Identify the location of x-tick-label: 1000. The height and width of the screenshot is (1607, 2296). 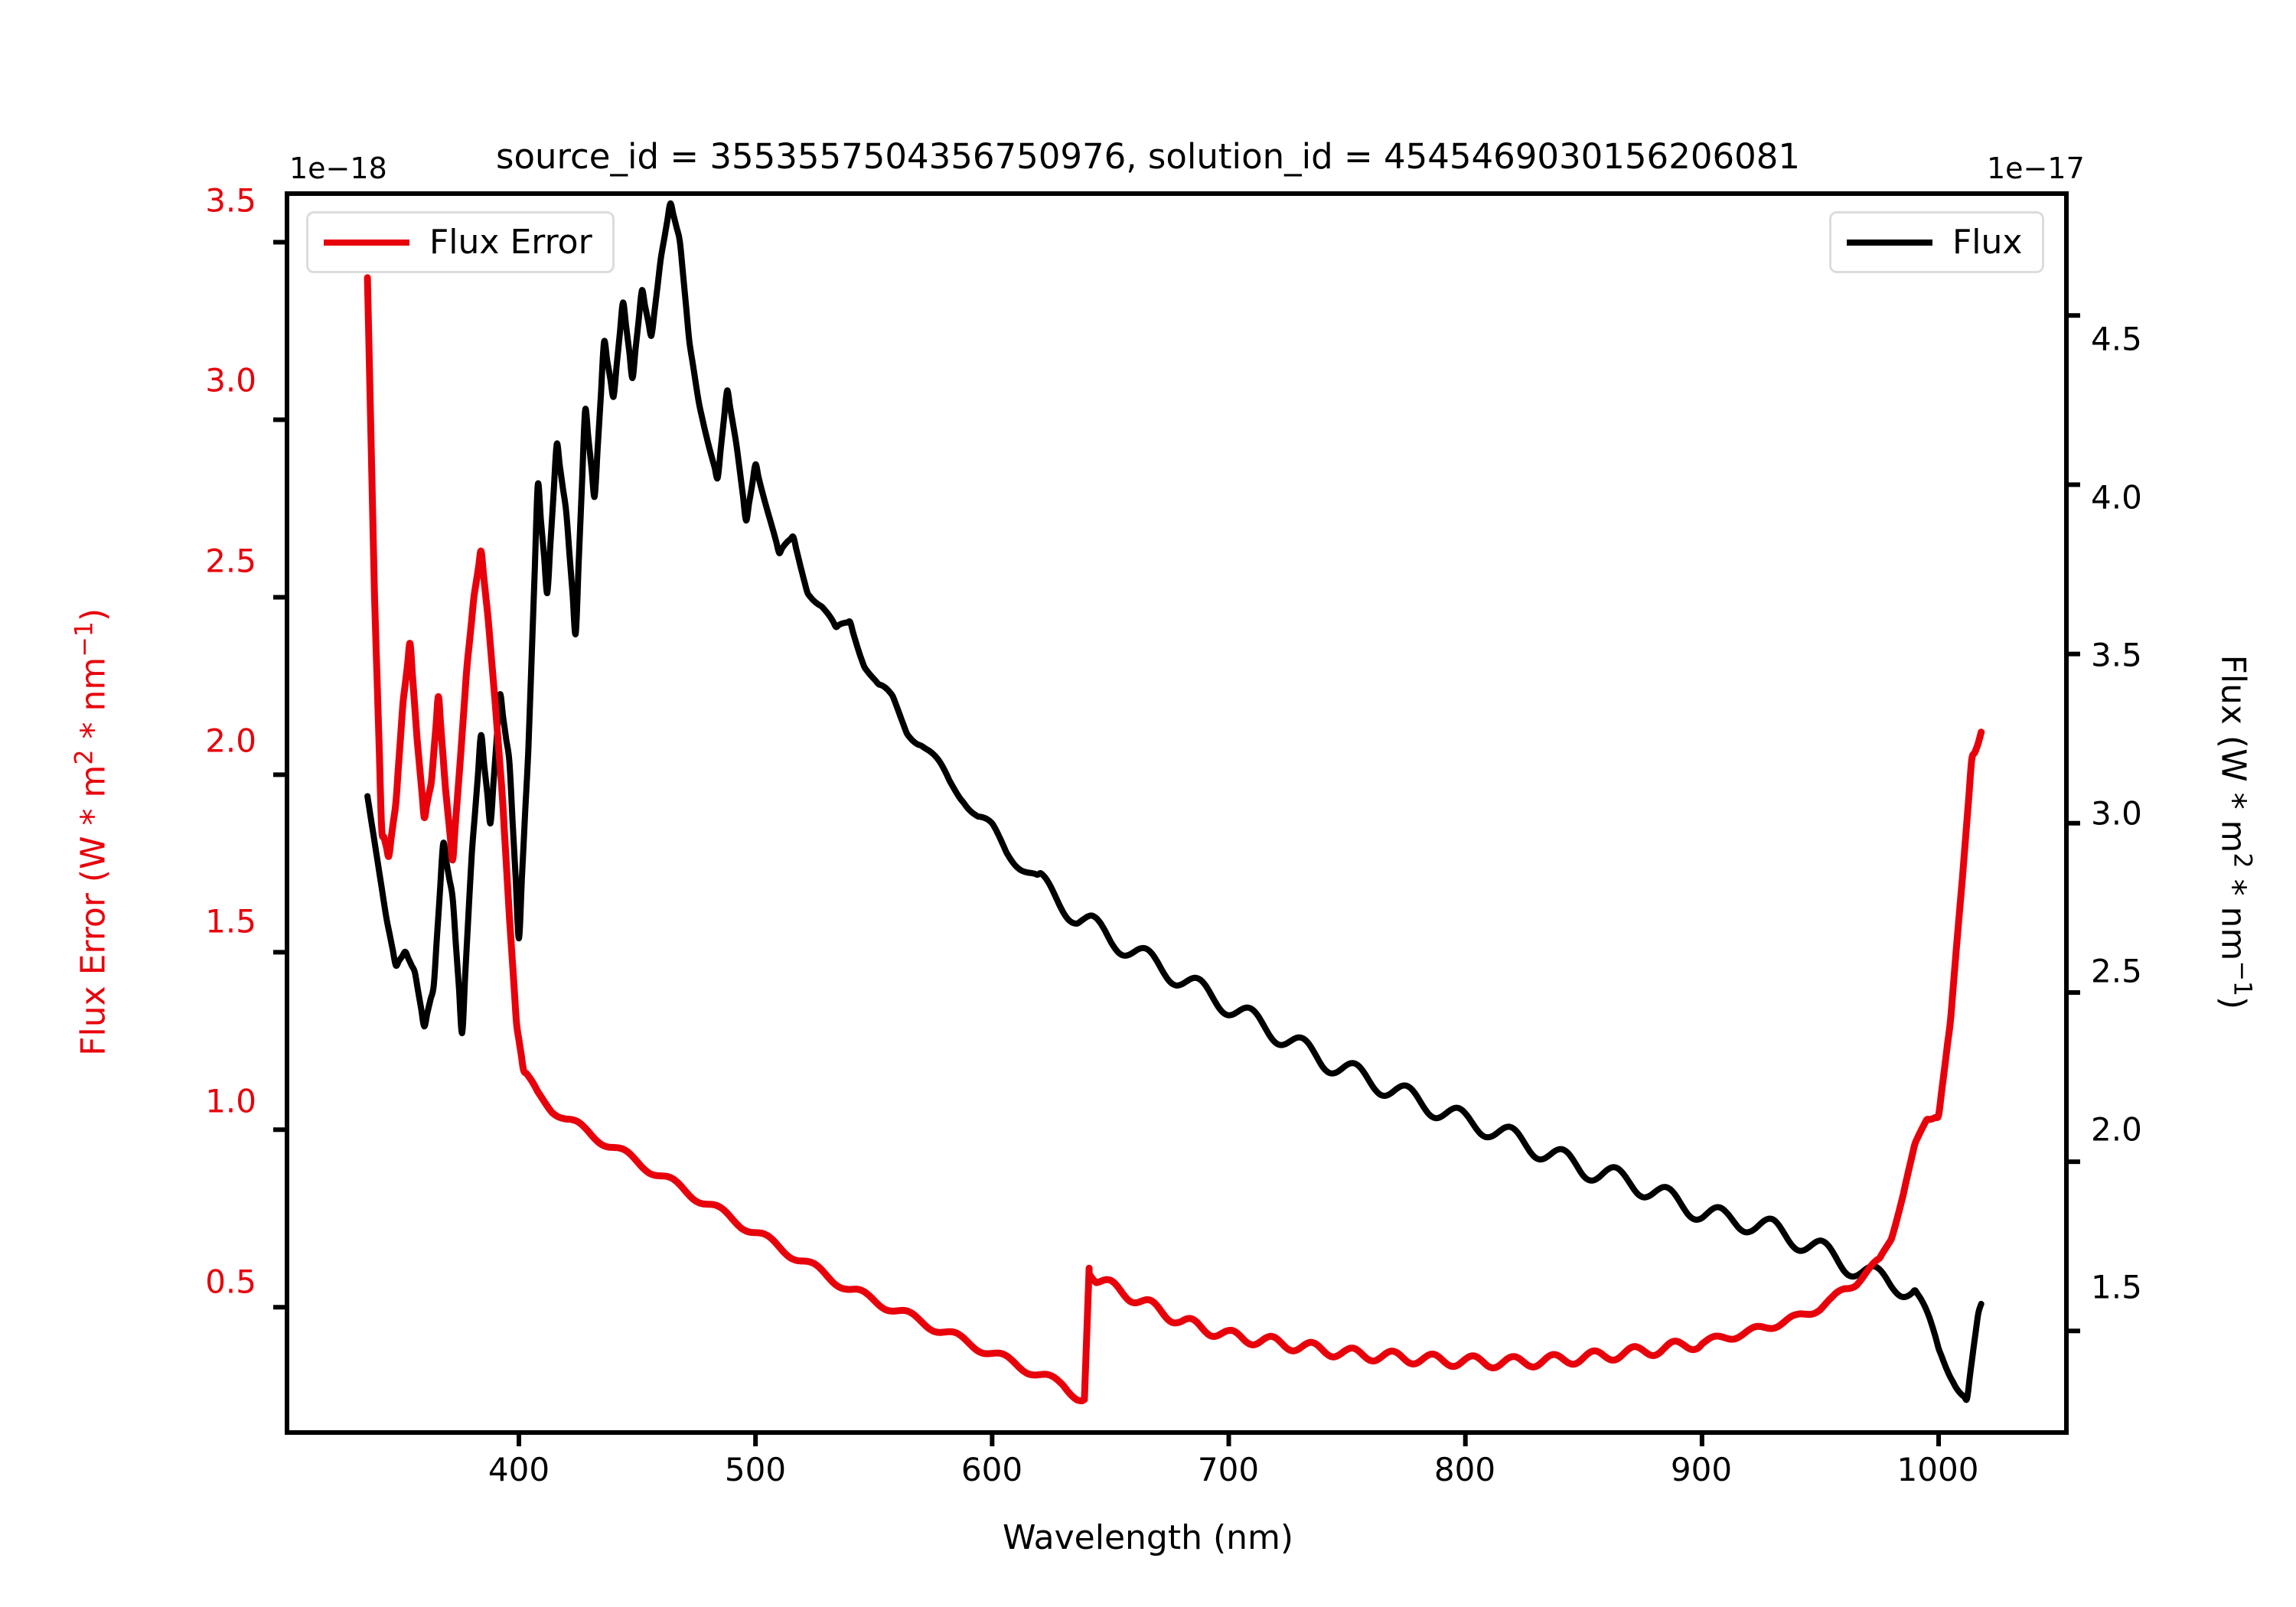
(1937, 1470).